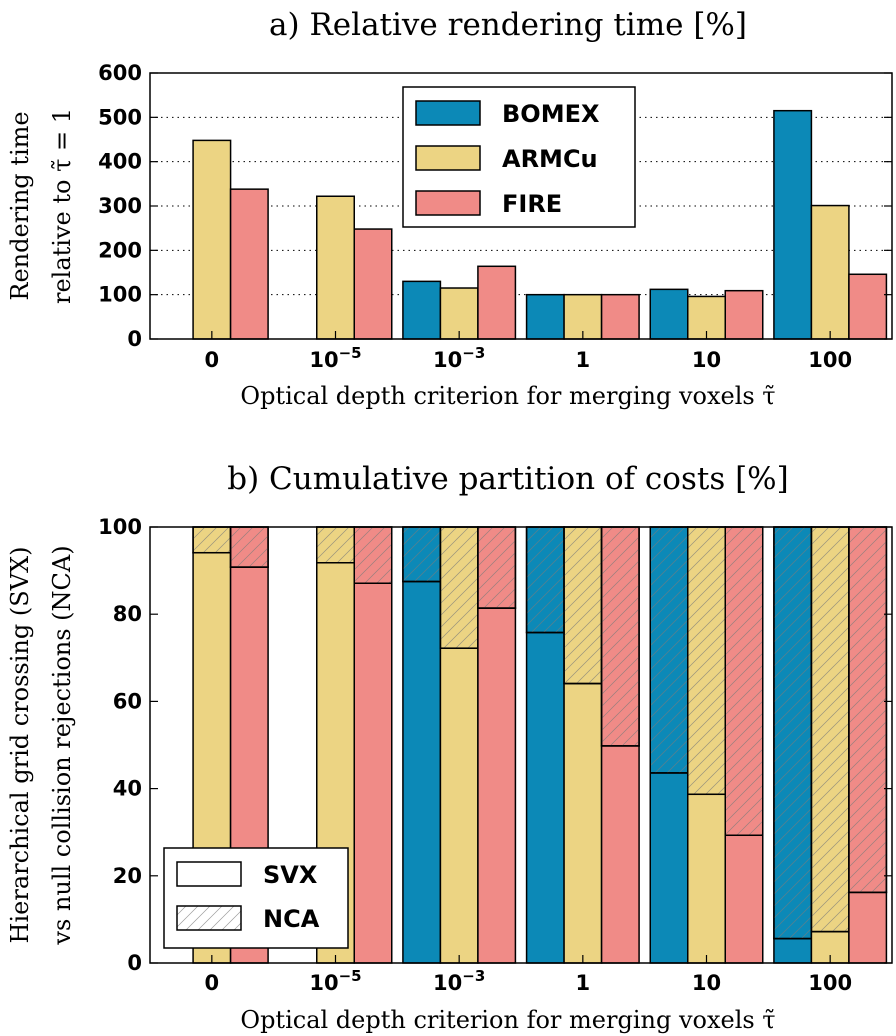 The height and width of the screenshot is (1036, 896). What do you see at coordinates (335, 358) in the screenshot?
I see `panel-a-xtick-label: 10⁻⁵` at bounding box center [335, 358].